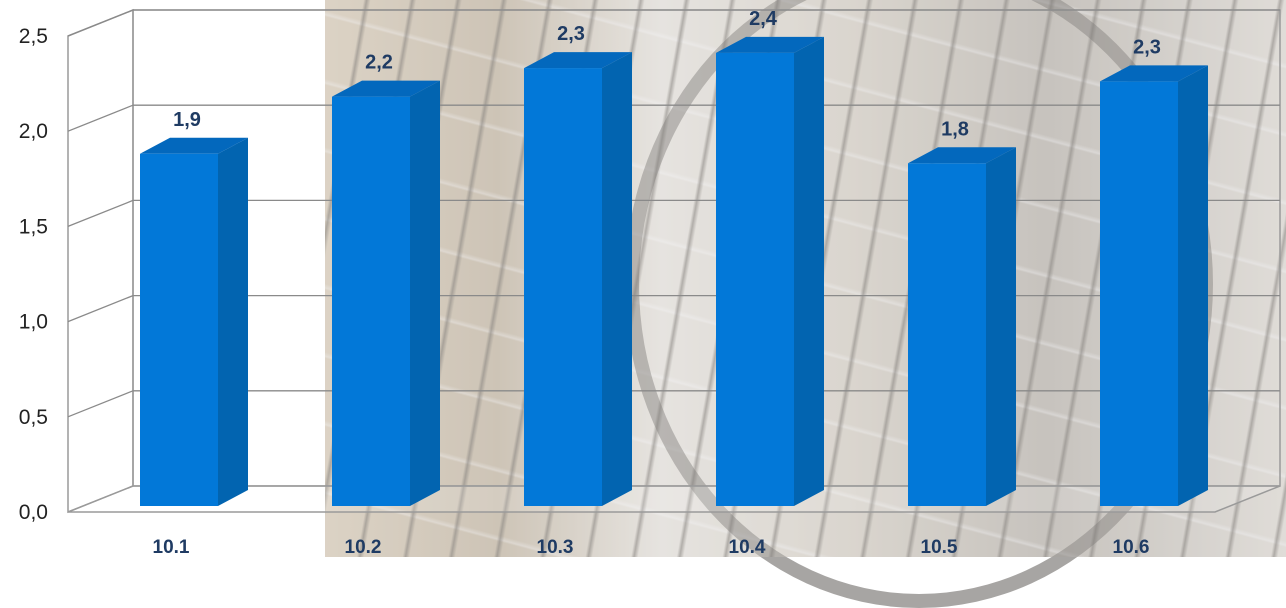 The height and width of the screenshot is (608, 1286). I want to click on x-tick-label: 10.4, so click(747, 547).